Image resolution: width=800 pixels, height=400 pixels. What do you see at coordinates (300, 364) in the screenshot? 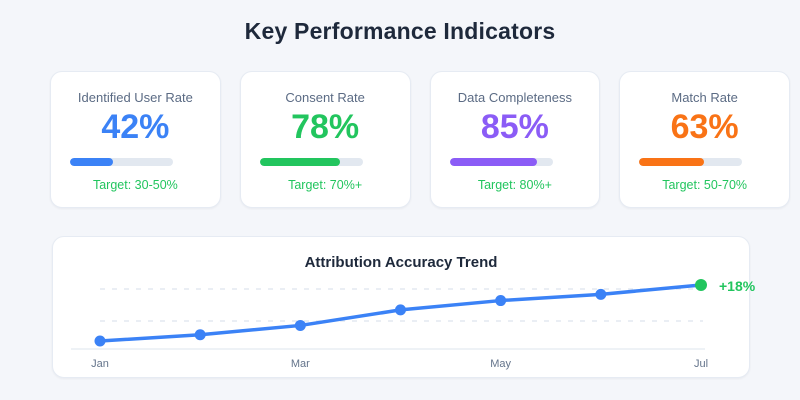
I see `x-tick-label: Mar` at bounding box center [300, 364].